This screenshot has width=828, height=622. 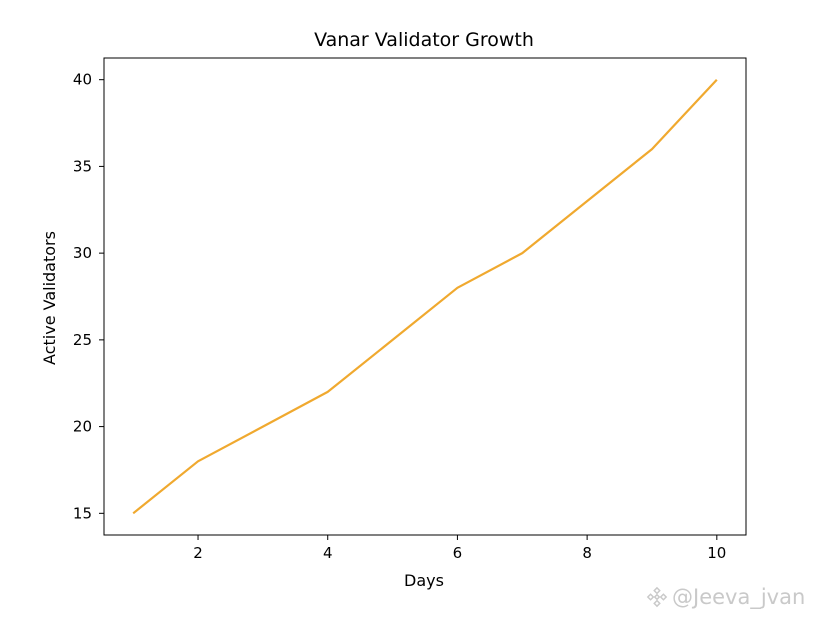 I want to click on y-tick-label: 25, so click(x=82, y=340).